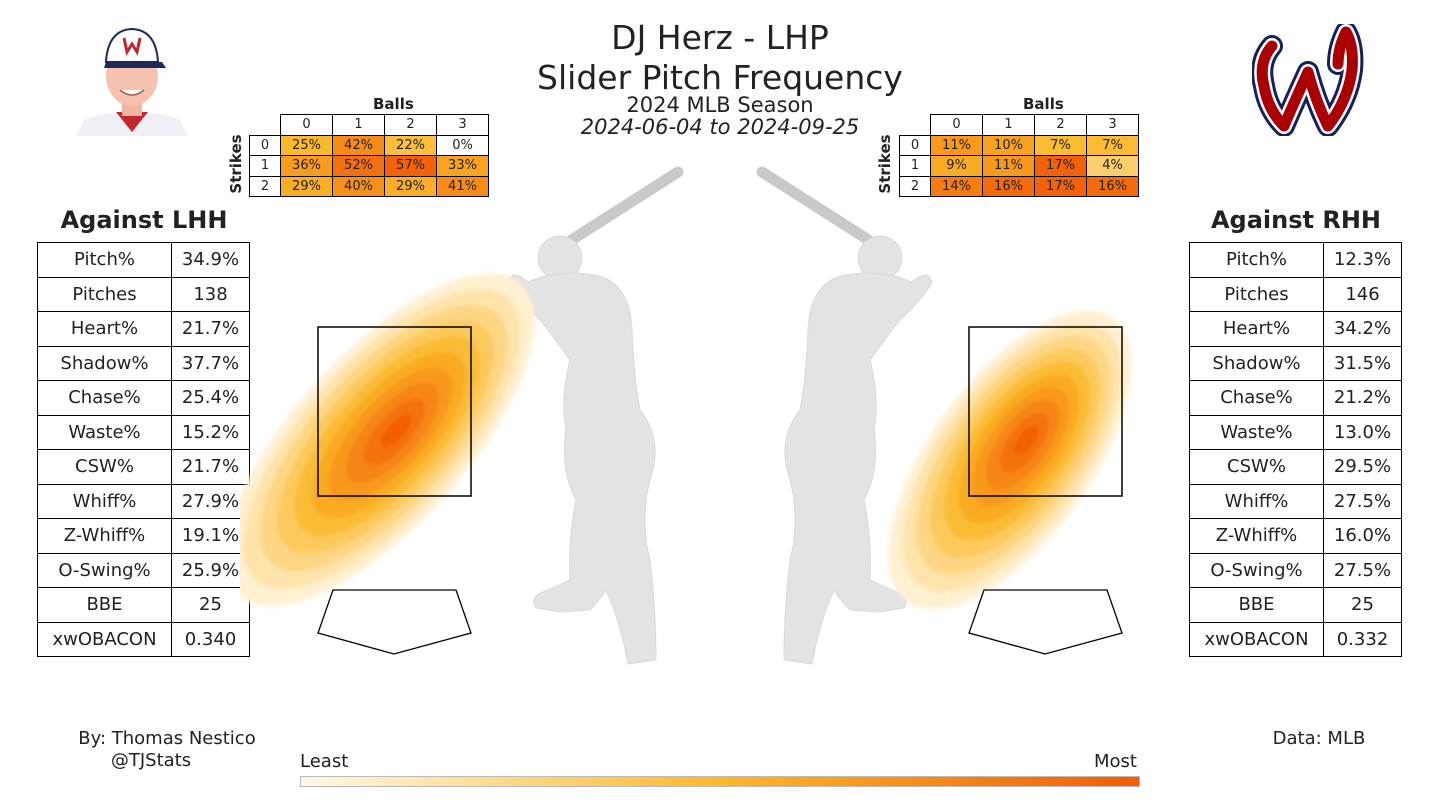 Image resolution: width=1440 pixels, height=810 pixels. What do you see at coordinates (1296, 220) in the screenshot?
I see `rhh-title: Against RHH` at bounding box center [1296, 220].